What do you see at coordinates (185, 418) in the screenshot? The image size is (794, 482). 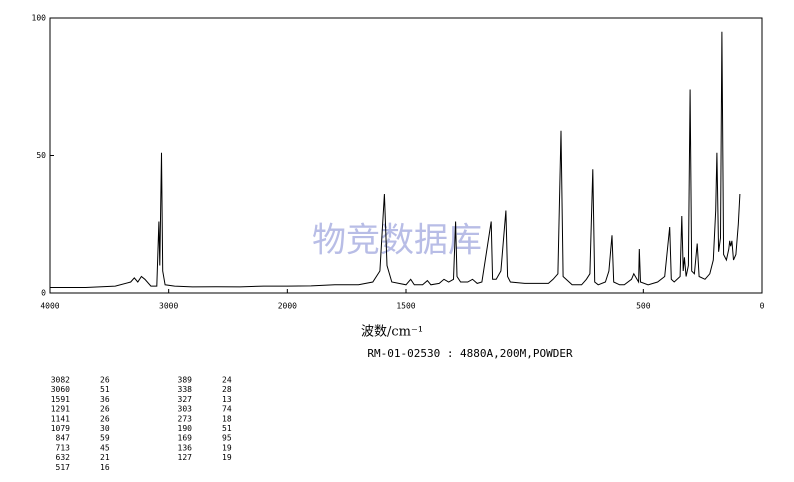 I see `peak-wavenumber: 273` at bounding box center [185, 418].